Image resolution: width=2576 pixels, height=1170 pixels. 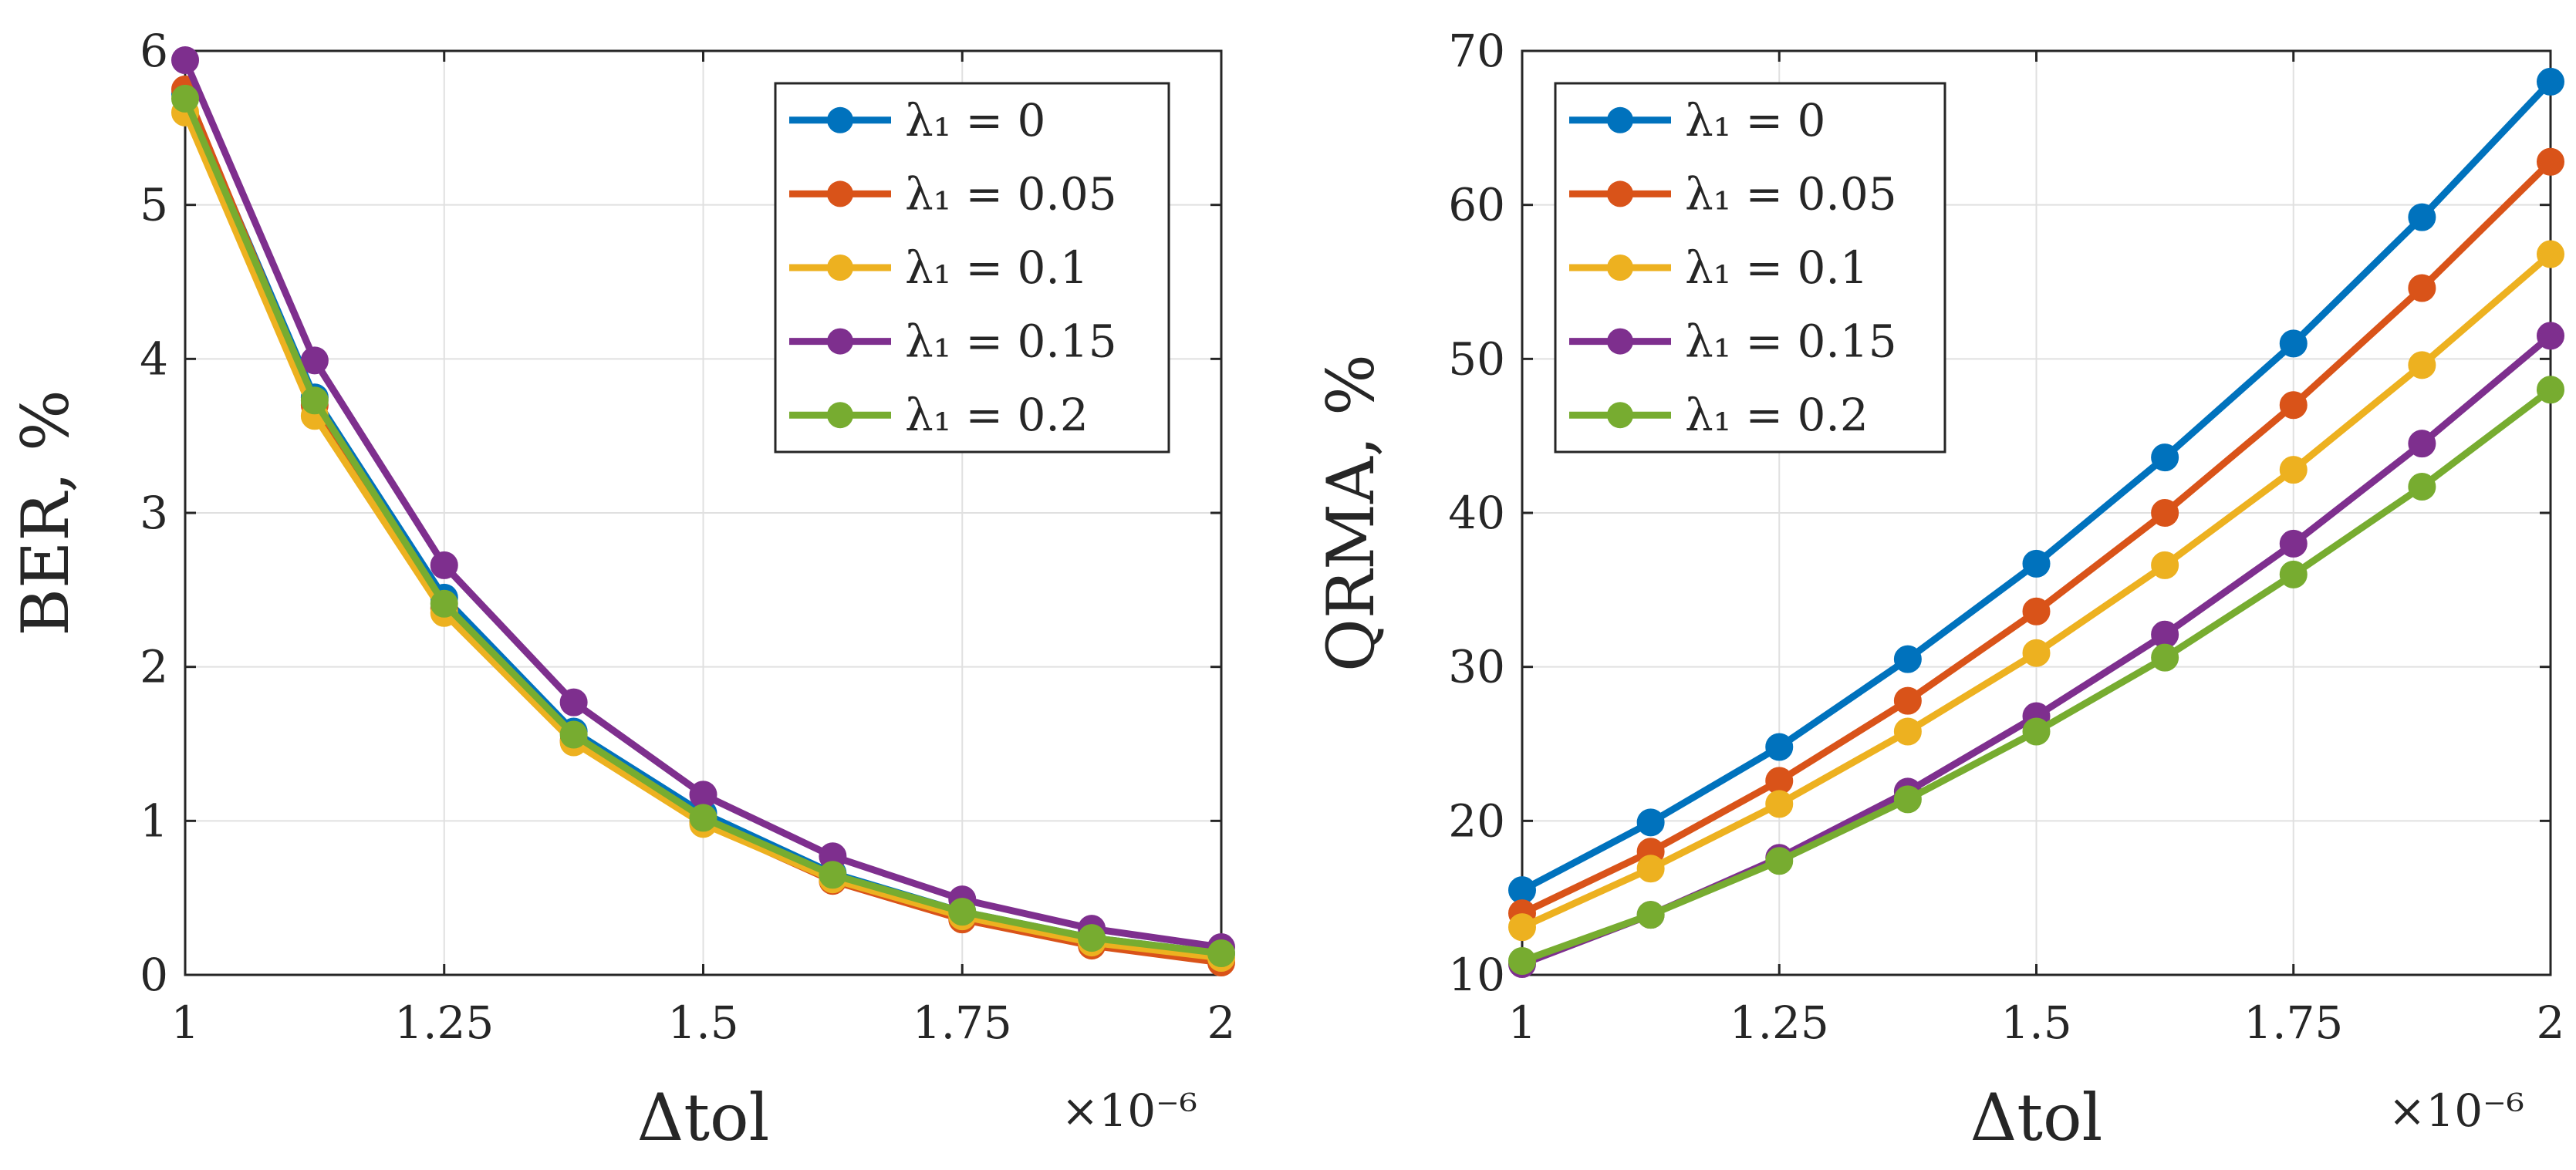 I want to click on x-tick-label: 1.75, so click(x=2293, y=1023).